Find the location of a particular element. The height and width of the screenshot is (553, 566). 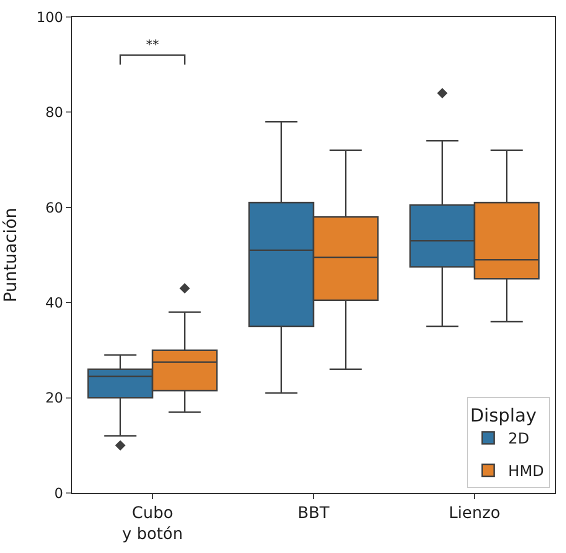

legend-label: HMD is located at coordinates (526, 471).